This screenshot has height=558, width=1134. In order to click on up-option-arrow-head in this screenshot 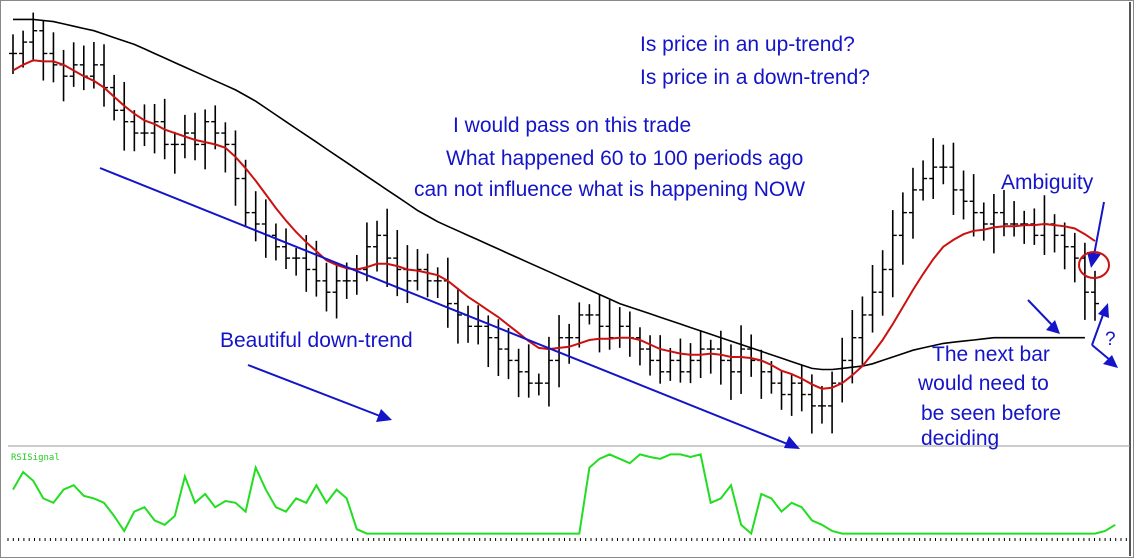, I will do `click(1103, 310)`.